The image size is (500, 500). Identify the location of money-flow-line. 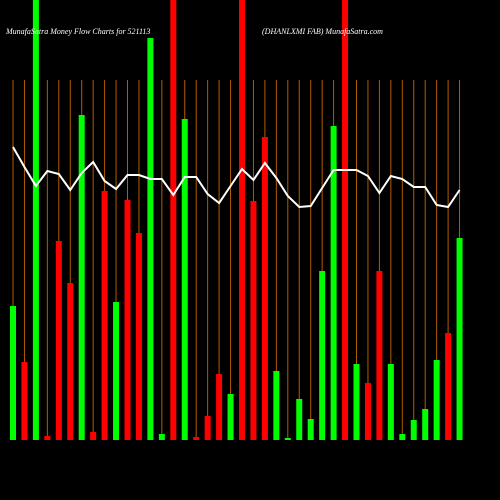
(236, 177).